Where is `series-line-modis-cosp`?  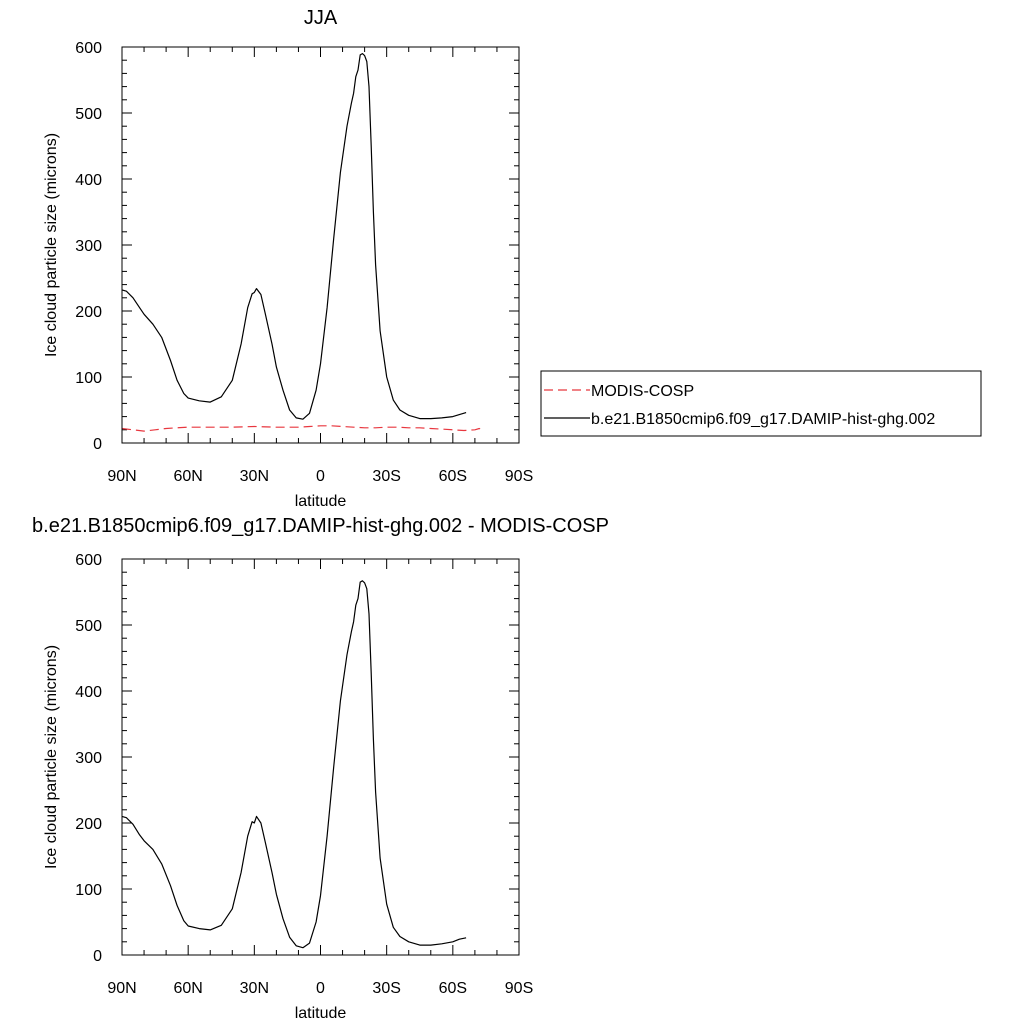
series-line-modis-cosp is located at coordinates (302, 428).